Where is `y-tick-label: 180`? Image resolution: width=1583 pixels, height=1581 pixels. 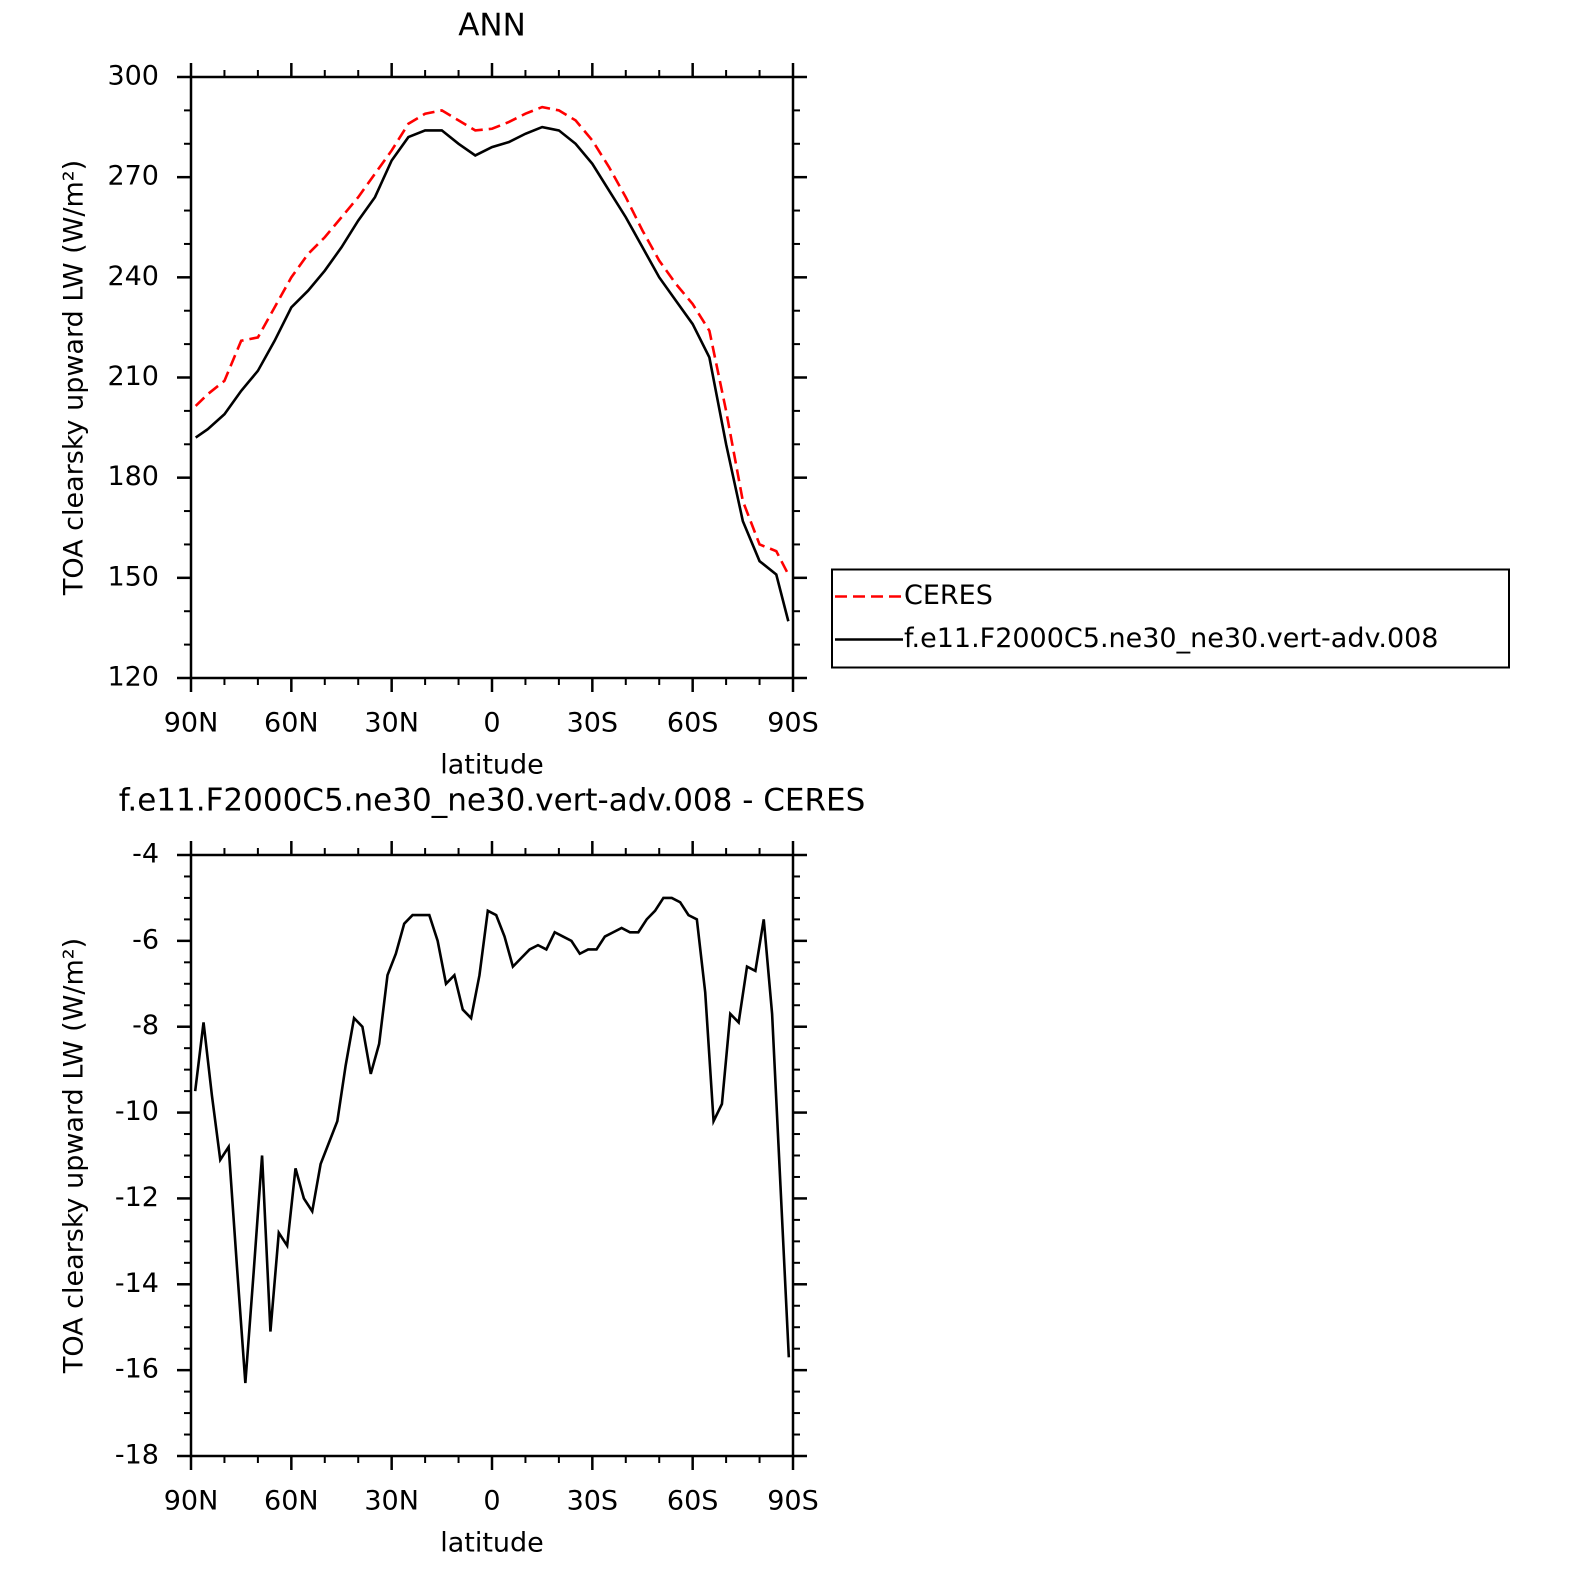
y-tick-label: 180 is located at coordinates (133, 476).